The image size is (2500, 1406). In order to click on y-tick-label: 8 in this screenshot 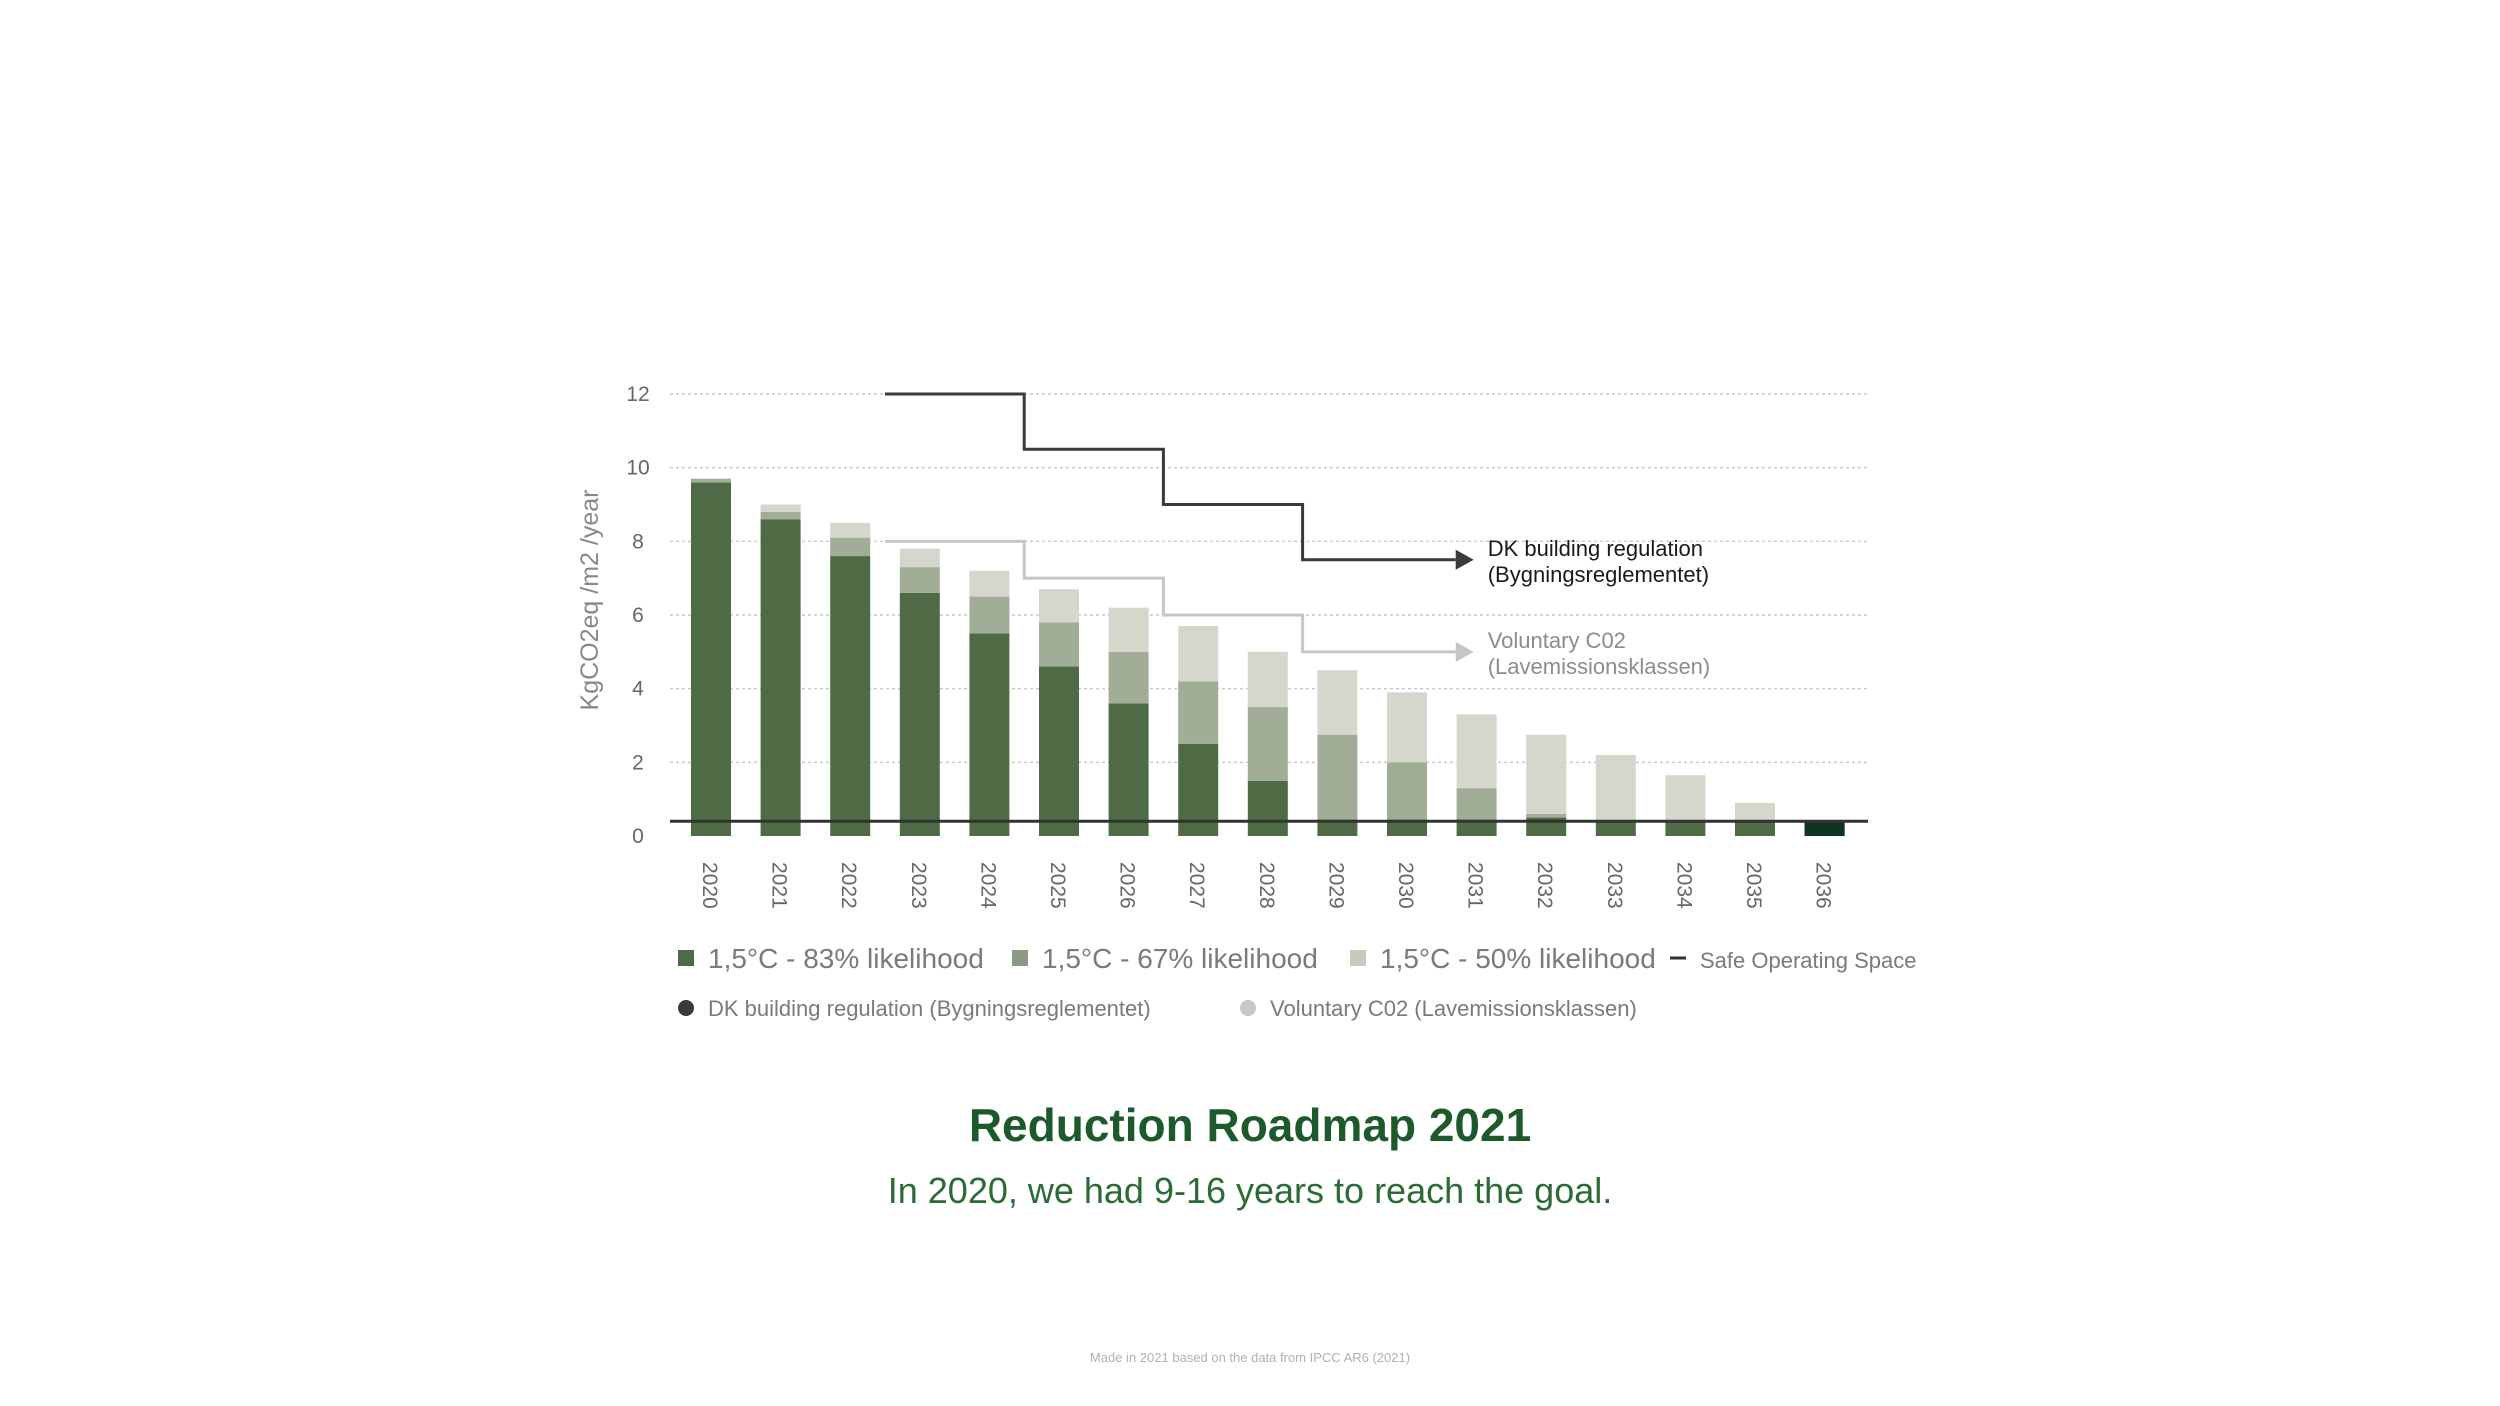, I will do `click(638, 541)`.